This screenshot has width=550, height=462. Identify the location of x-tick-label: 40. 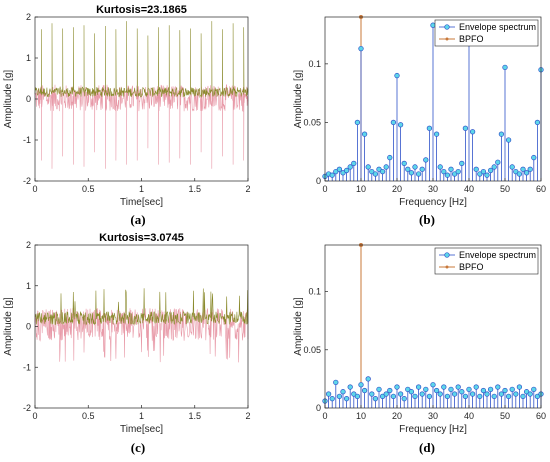
(469, 189).